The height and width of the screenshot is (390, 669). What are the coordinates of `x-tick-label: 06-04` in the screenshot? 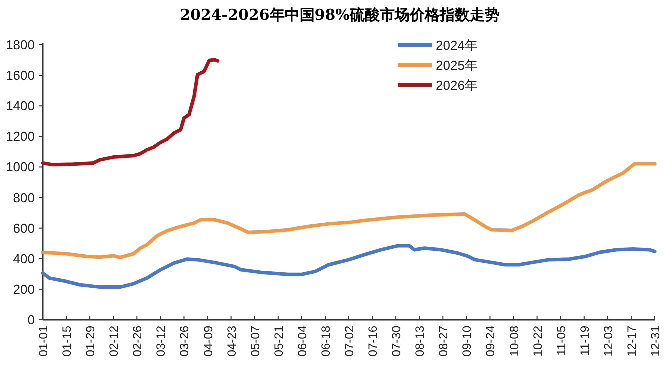 It's located at (302, 341).